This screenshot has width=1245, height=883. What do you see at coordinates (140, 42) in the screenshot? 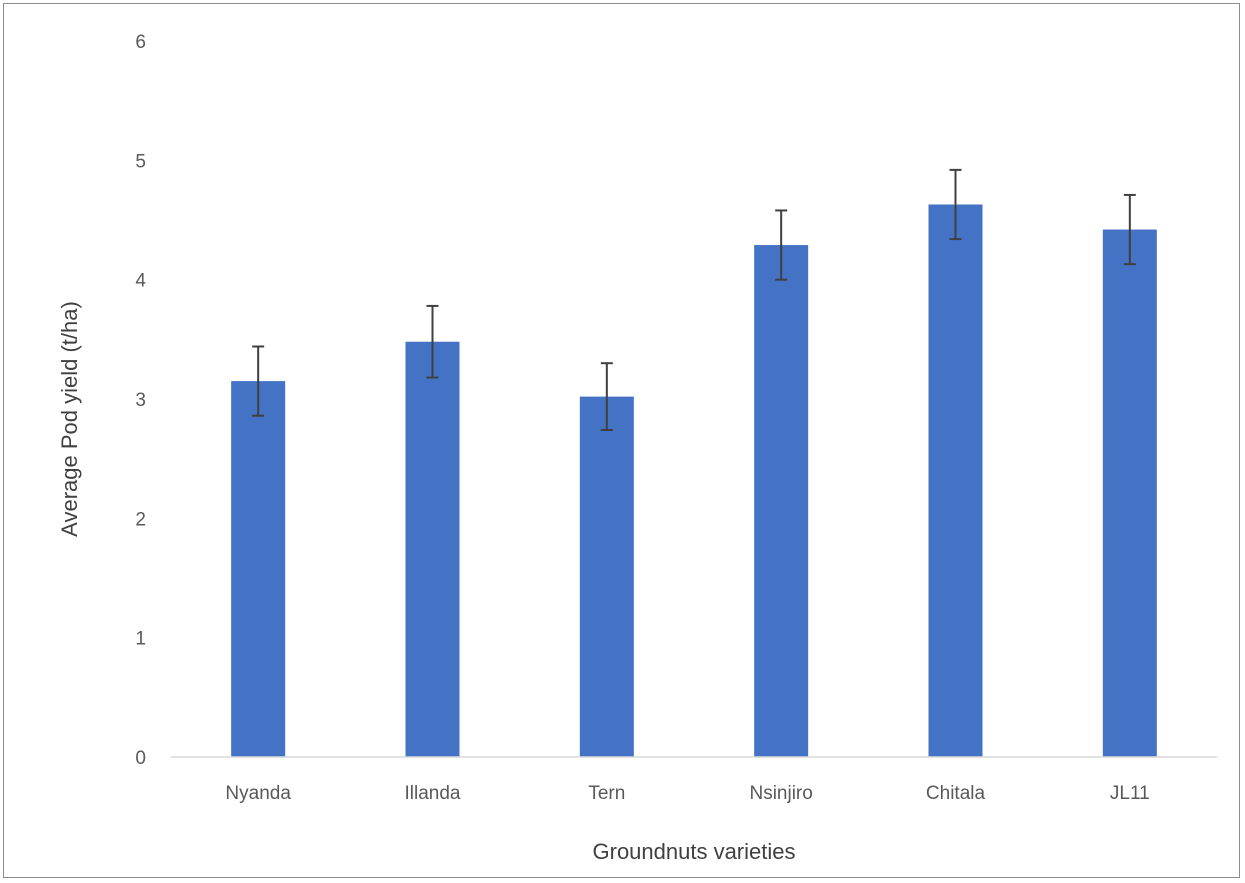
I see `y-tick-label: 6` at bounding box center [140, 42].